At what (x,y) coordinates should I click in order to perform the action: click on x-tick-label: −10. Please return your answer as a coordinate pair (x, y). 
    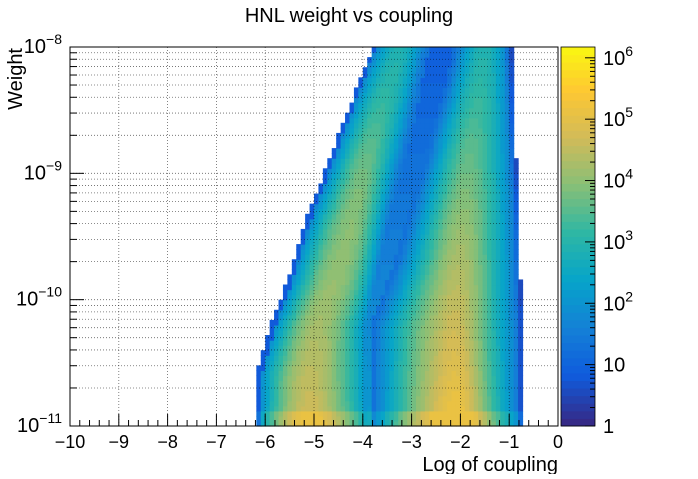
    Looking at the image, I should click on (70, 442).